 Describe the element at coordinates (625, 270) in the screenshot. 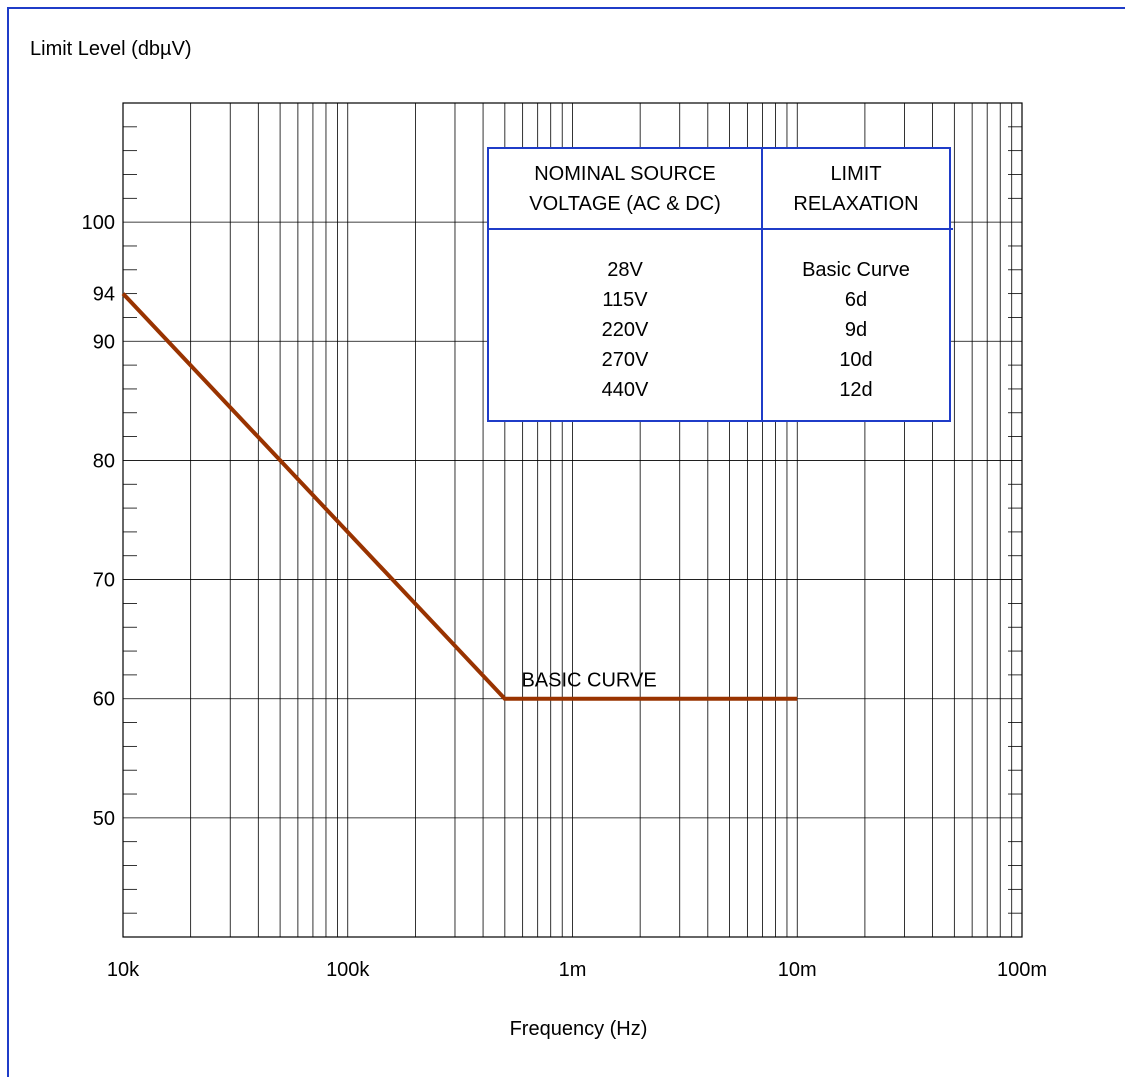

I see `table-cell: 28V` at that location.